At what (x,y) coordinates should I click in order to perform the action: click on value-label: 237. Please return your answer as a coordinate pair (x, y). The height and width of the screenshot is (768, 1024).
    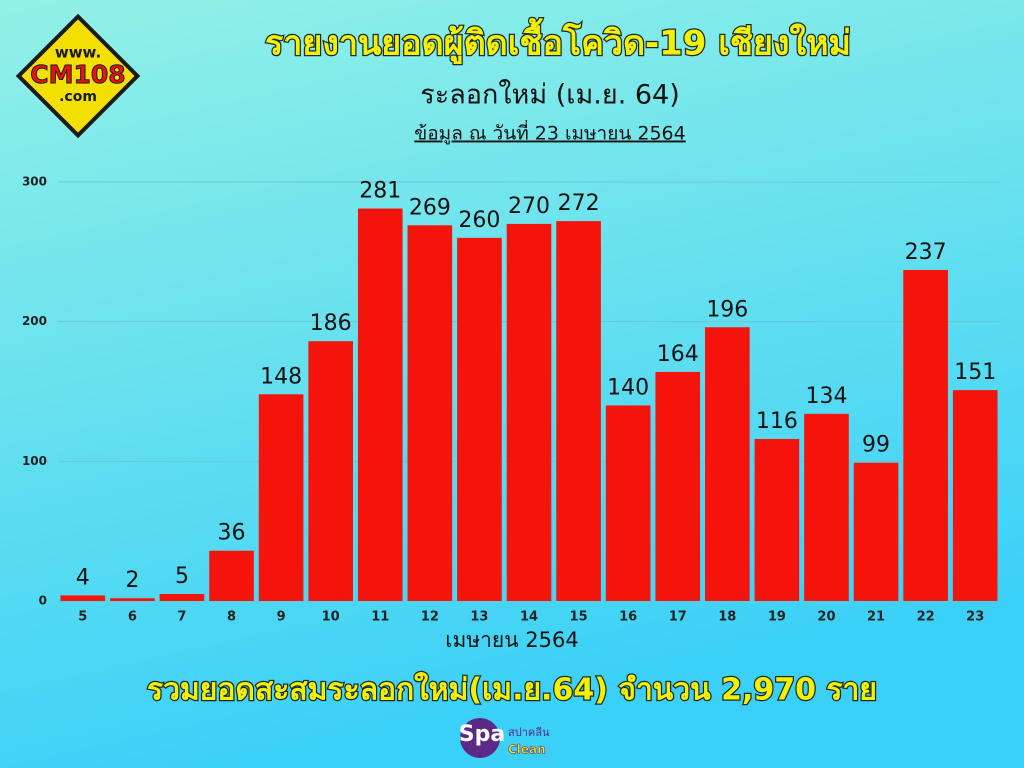
    Looking at the image, I should click on (926, 252).